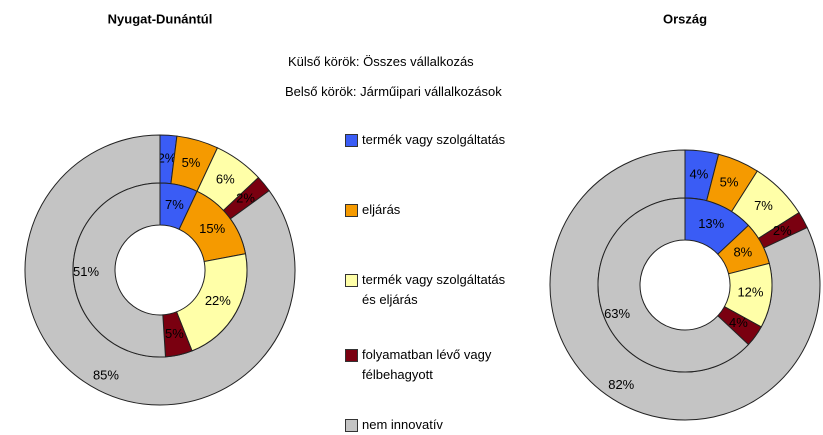 The image size is (823, 435). Describe the element at coordinates (225, 179) in the screenshot. I see `data-label: 6%` at that location.